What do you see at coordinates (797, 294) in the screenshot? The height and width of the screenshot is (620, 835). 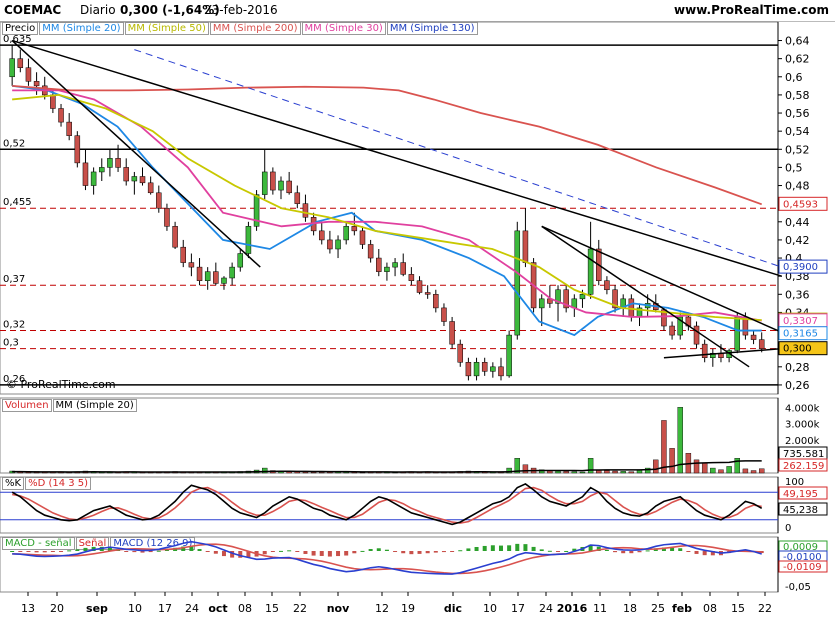 I see `y-tick-label: 0,36` at bounding box center [797, 294].